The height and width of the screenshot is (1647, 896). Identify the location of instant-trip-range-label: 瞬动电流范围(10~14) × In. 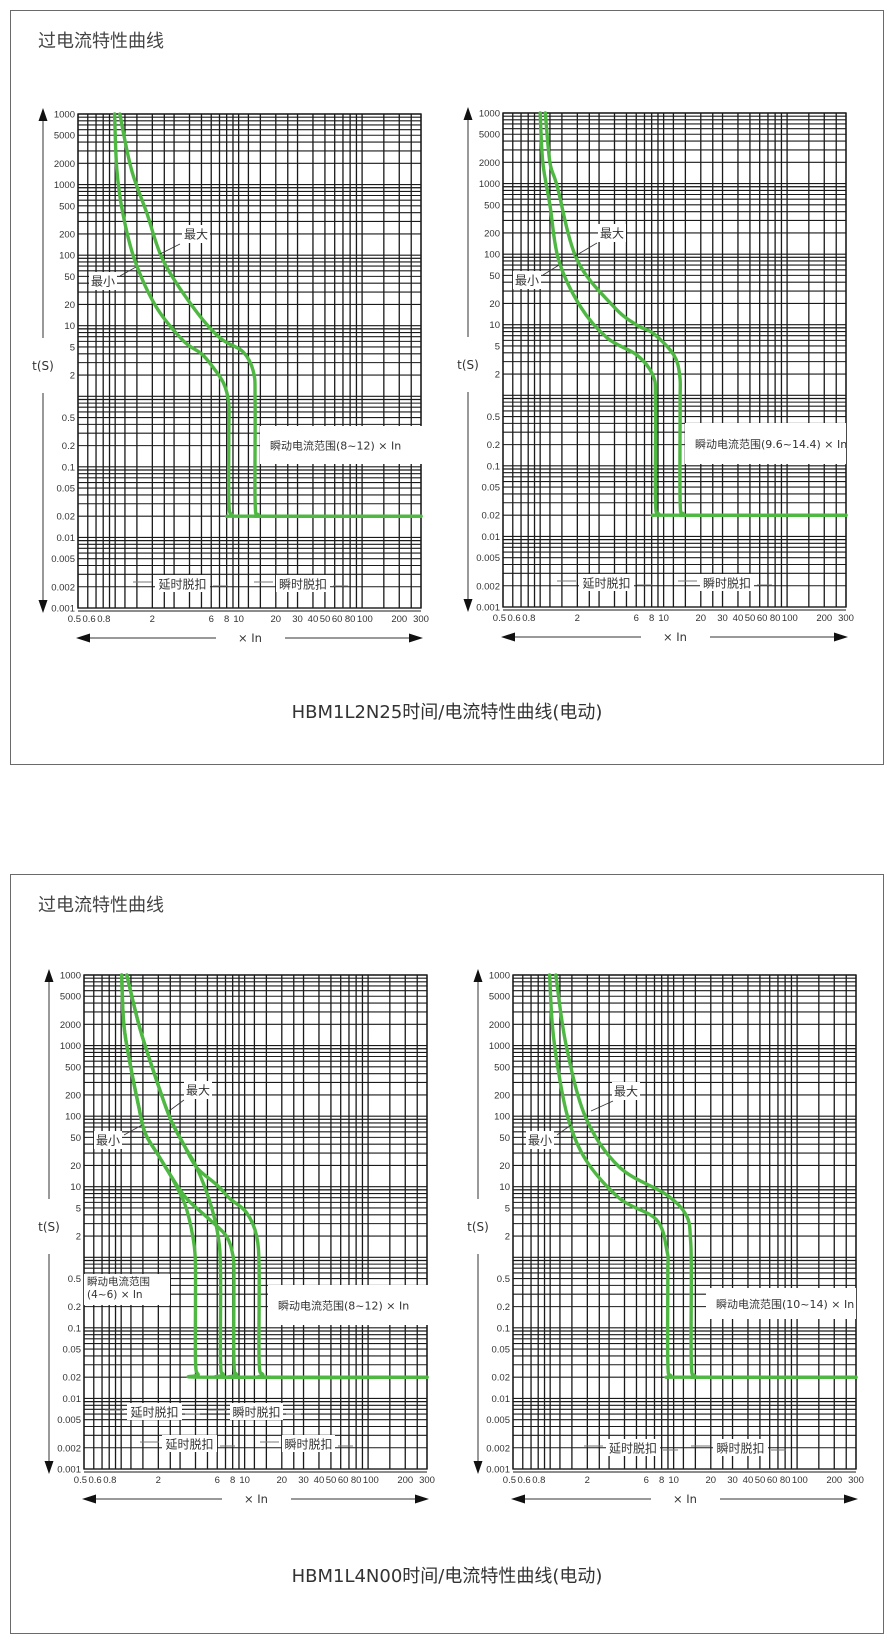
(785, 1304).